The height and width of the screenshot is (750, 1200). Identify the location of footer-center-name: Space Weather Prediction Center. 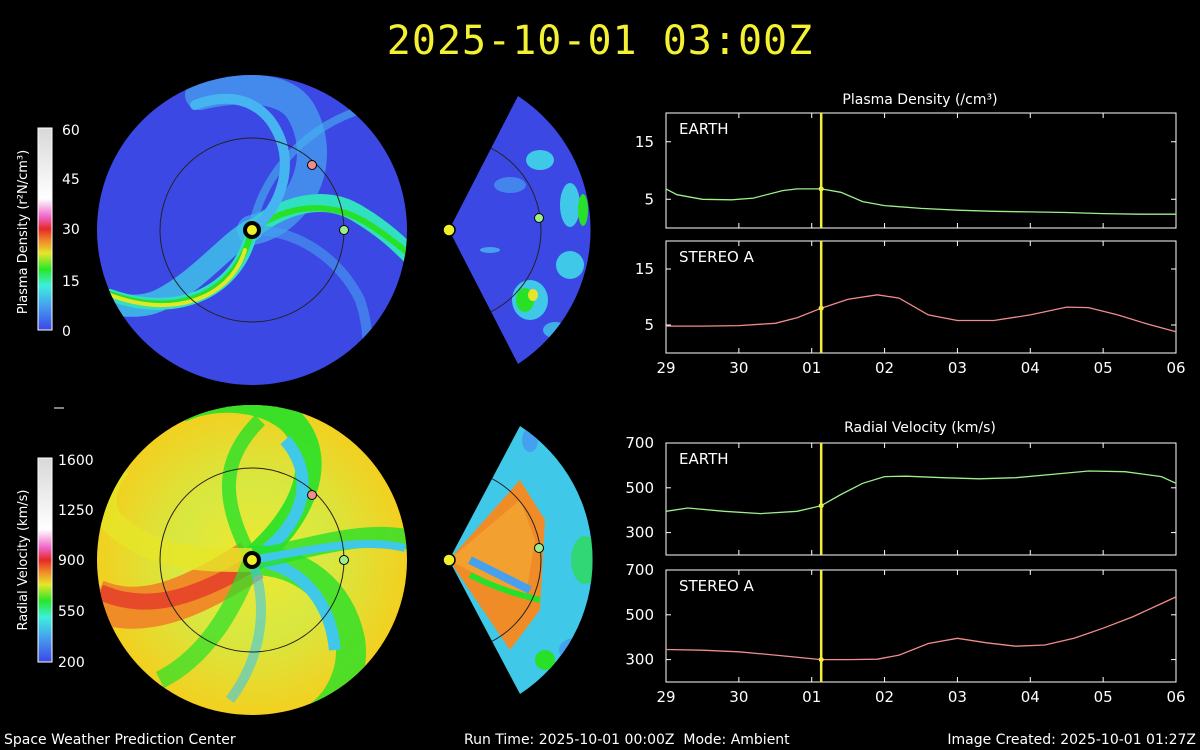
(120, 740).